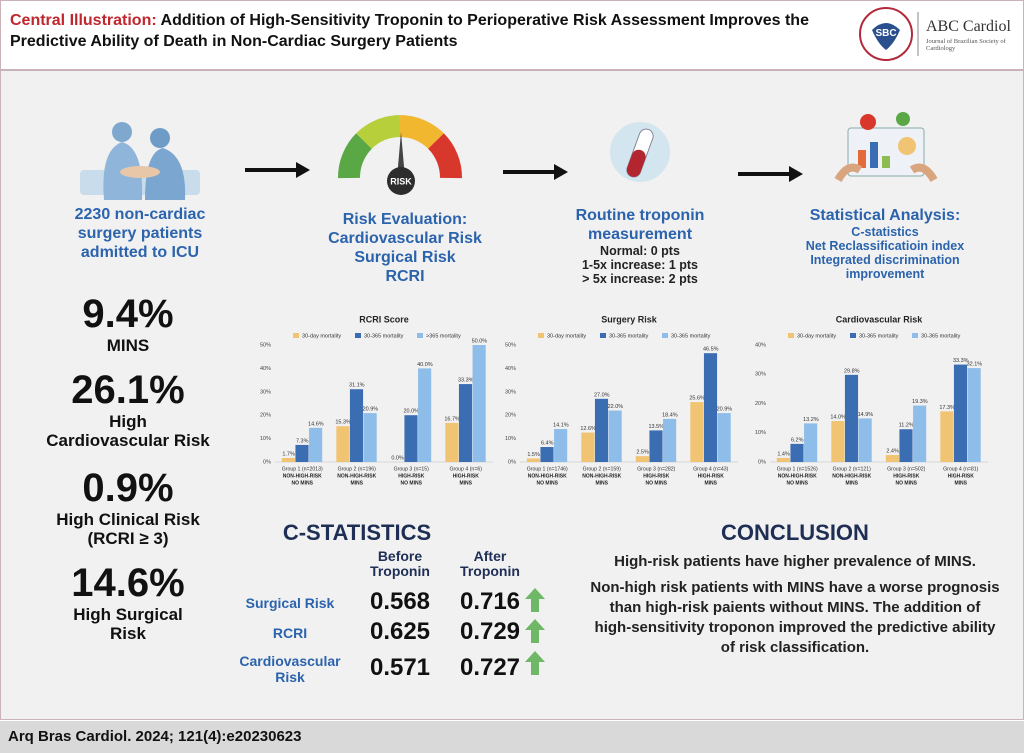  What do you see at coordinates (411, 412) in the screenshot?
I see `value-label: 20.0%` at bounding box center [411, 412].